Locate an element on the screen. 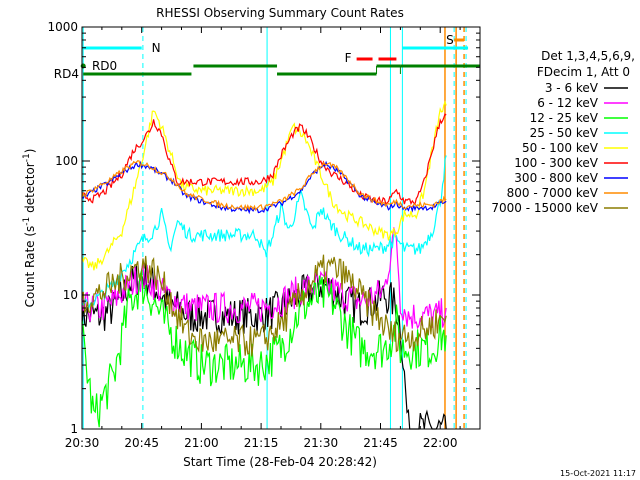  flare-label: F is located at coordinates (348, 58).